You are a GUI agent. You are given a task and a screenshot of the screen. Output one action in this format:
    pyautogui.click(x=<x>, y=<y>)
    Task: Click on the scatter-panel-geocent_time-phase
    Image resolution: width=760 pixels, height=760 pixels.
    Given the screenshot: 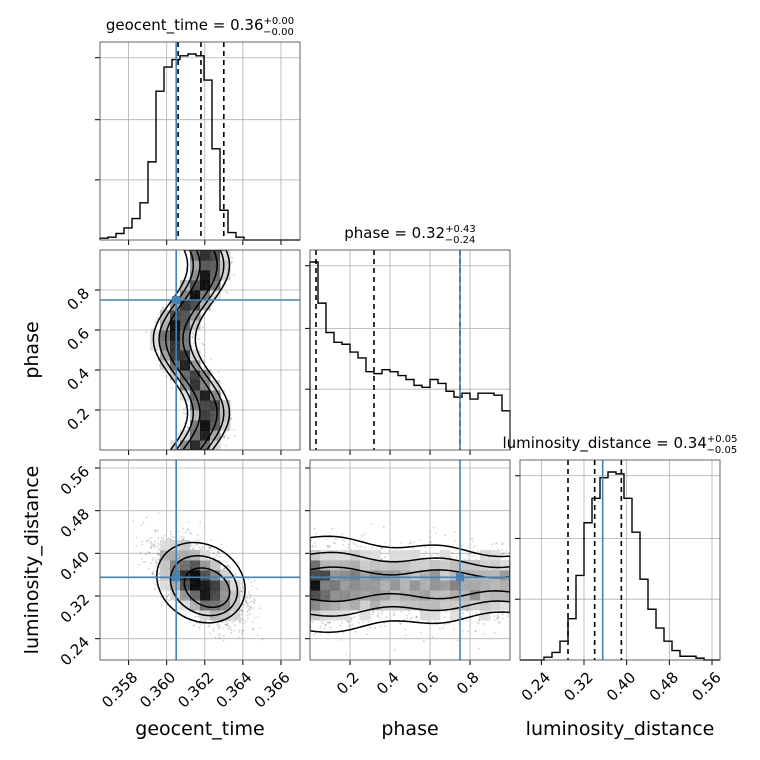 What is the action you would take?
    pyautogui.click(x=197, y=352)
    